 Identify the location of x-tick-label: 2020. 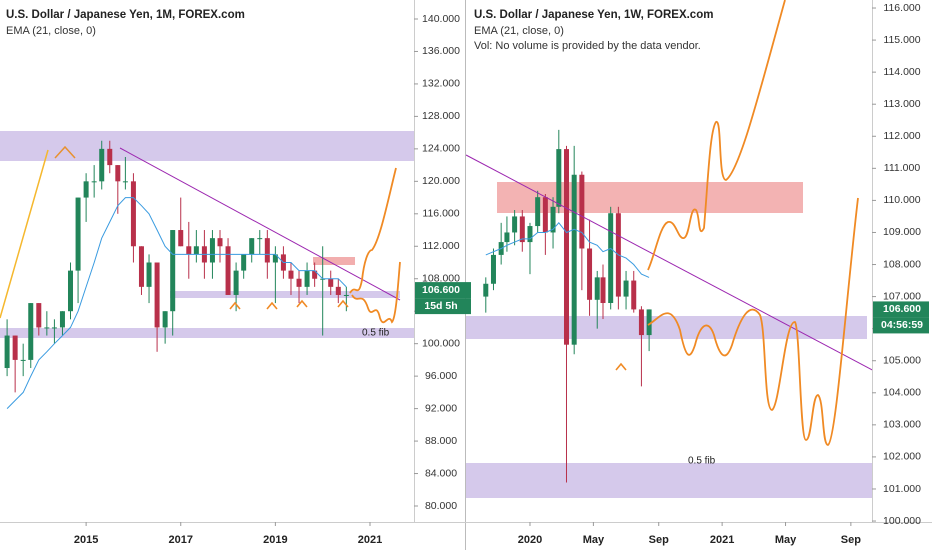
(530, 540).